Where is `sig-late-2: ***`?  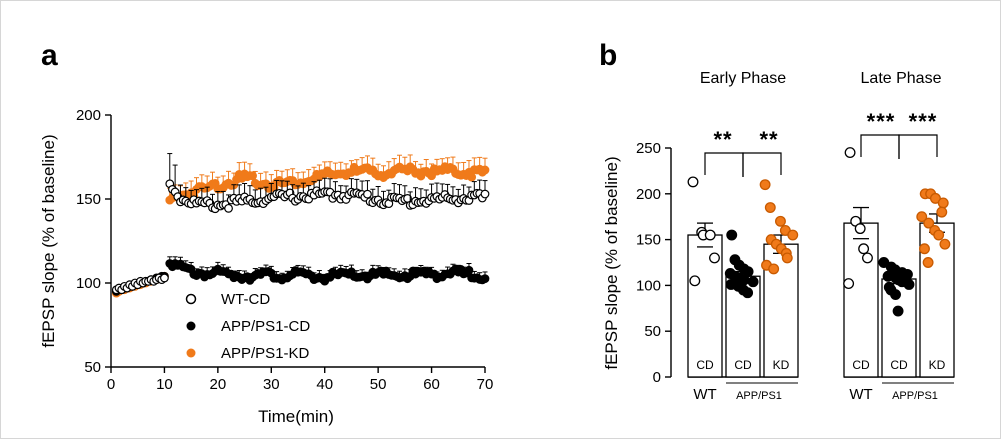
sig-late-2: *** is located at coordinates (923, 121).